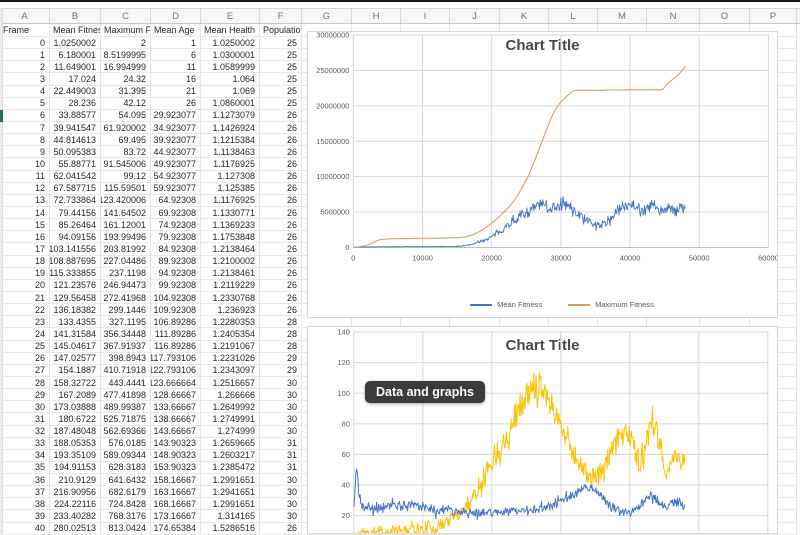  I want to click on column-header-j: J, so click(475, 16).